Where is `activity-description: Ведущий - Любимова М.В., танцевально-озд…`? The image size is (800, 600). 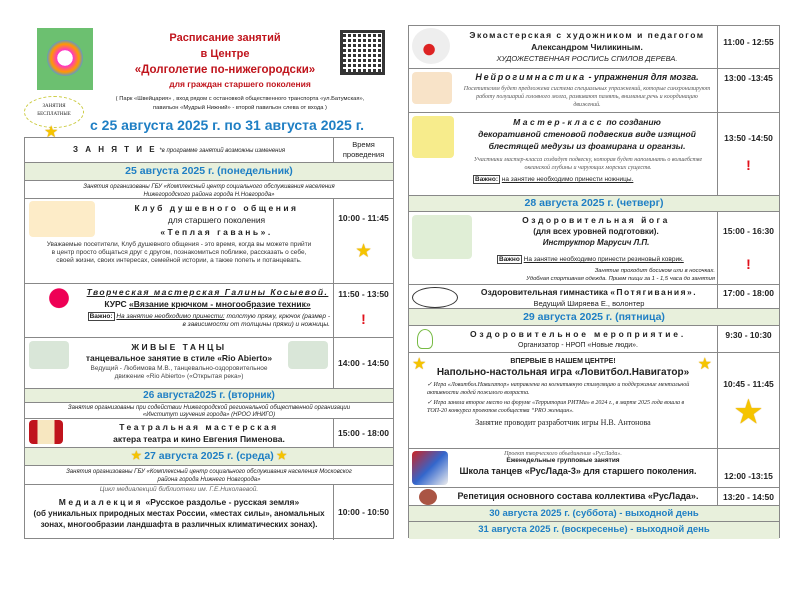 activity-description: Ведущий - Любимова М.В., танцевально-озд… is located at coordinates (179, 372).